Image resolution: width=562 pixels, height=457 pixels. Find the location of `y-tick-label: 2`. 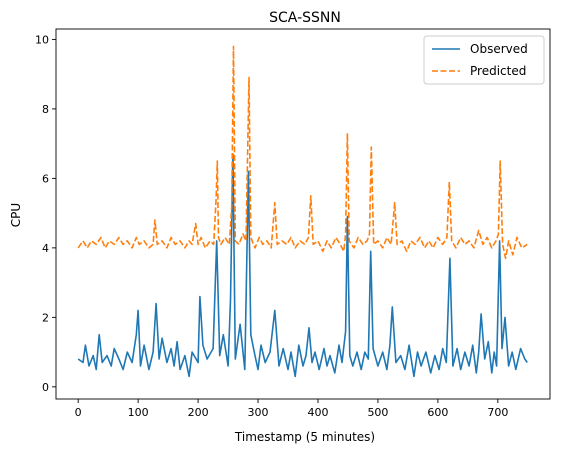

y-tick-label: 2 is located at coordinates (45, 317).